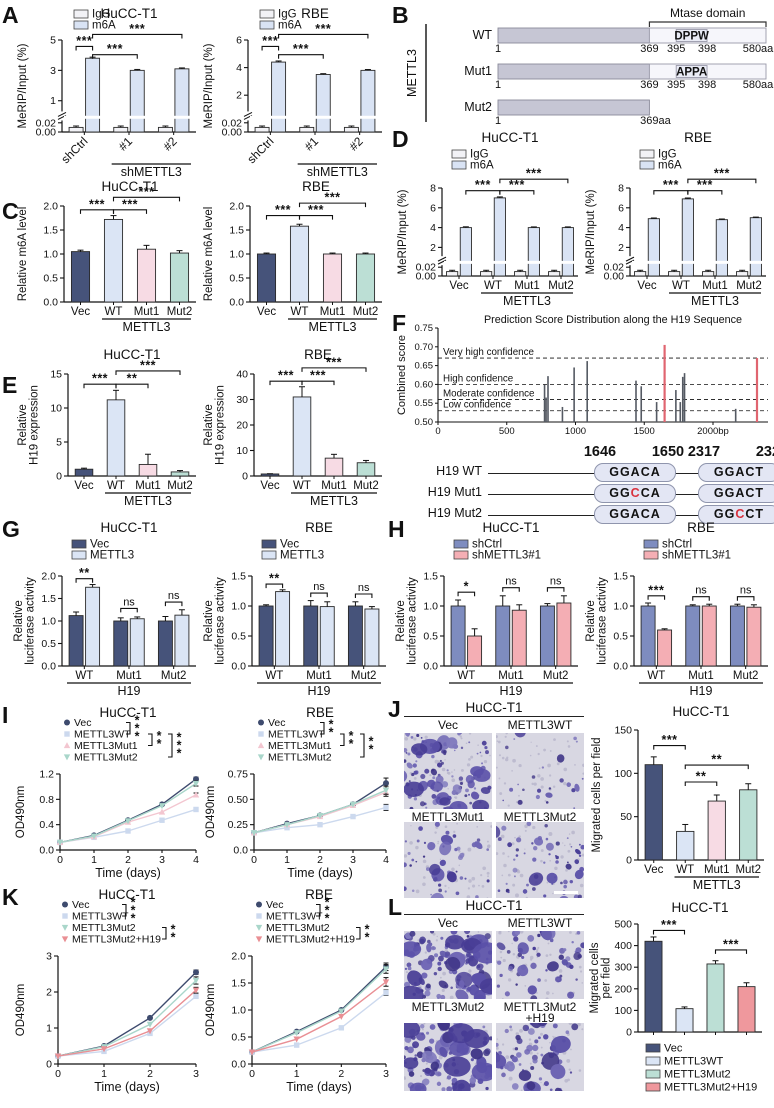 The width and height of the screenshot is (774, 1108). Describe the element at coordinates (300, 746) in the screenshot. I see `legend-label: METTL3Mut1` at that location.